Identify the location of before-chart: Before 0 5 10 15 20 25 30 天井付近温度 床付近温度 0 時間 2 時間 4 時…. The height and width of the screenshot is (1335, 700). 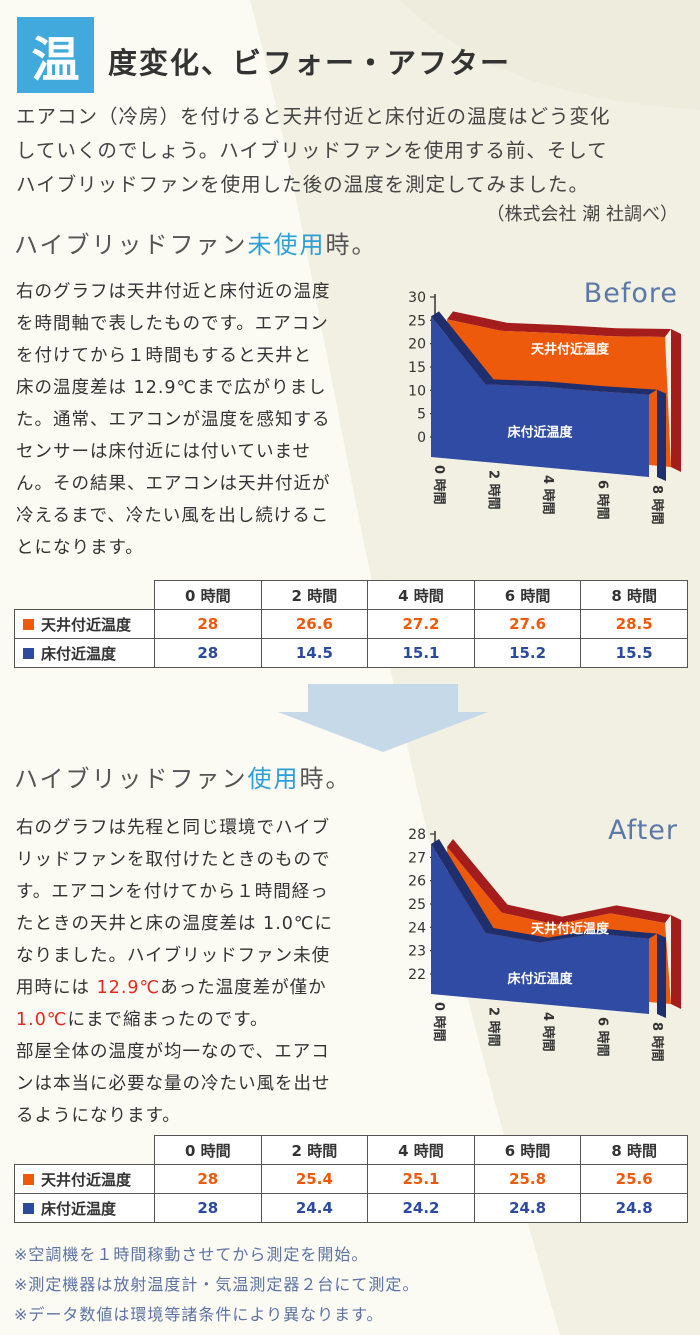
(545, 407).